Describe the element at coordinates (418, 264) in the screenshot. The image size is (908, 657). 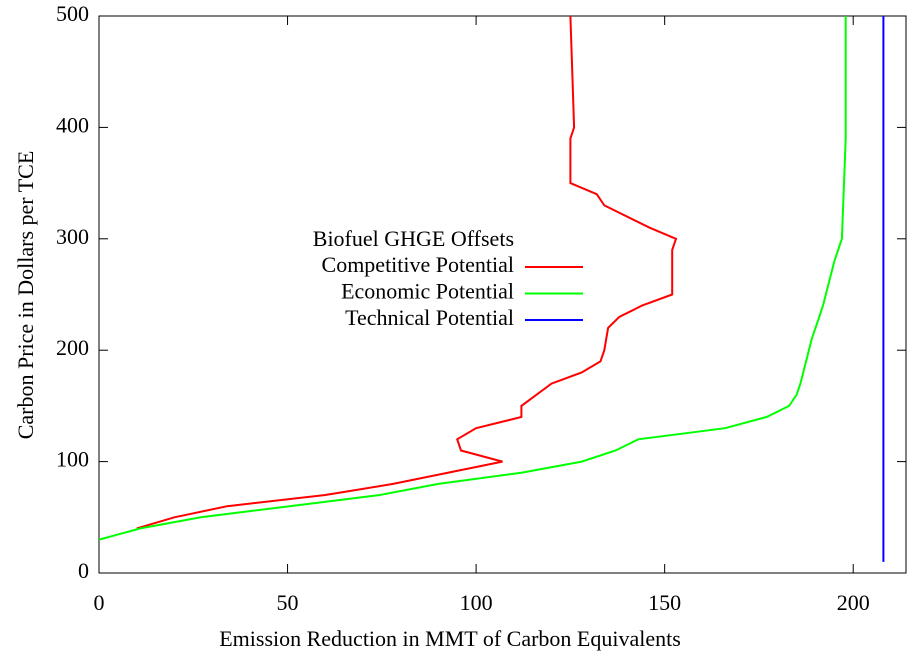
I see `legend-label: Competitive Potential` at that location.